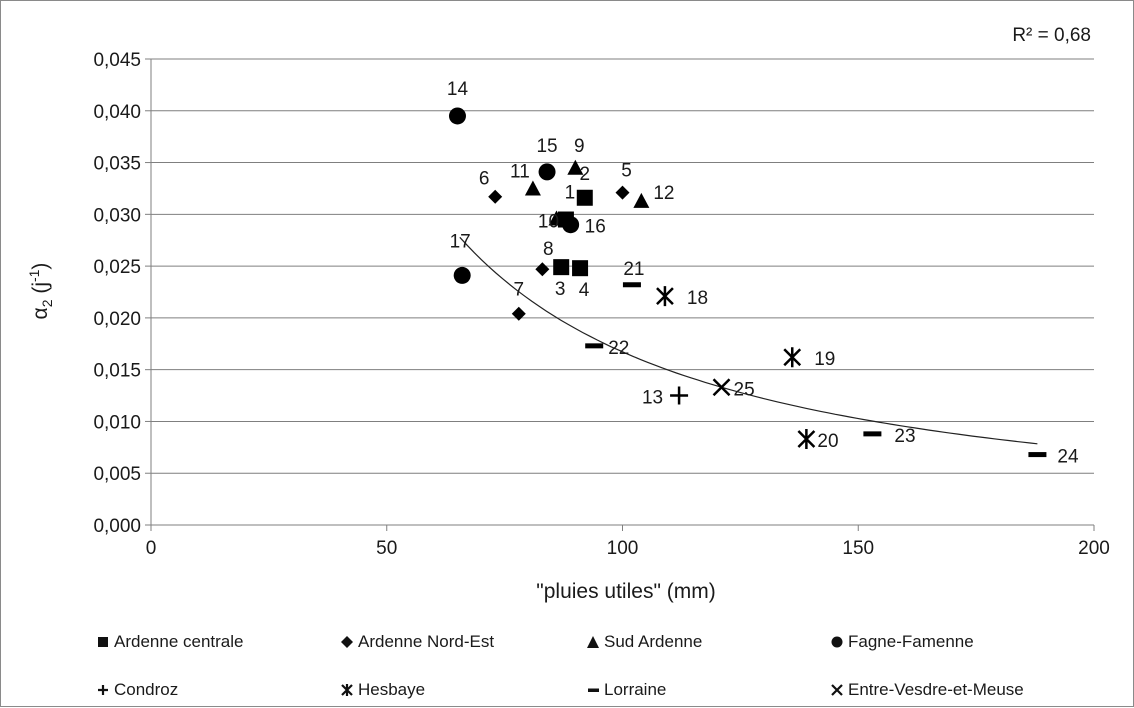 The width and height of the screenshot is (1134, 708). I want to click on legend-item-ardenne-centrale: Ardenne centrale, so click(169, 642).